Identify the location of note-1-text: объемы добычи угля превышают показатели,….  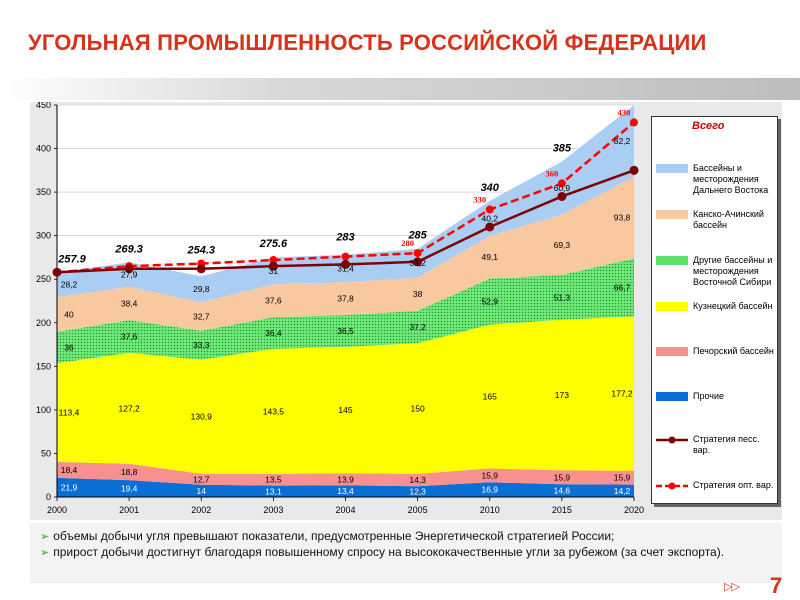
(334, 536).